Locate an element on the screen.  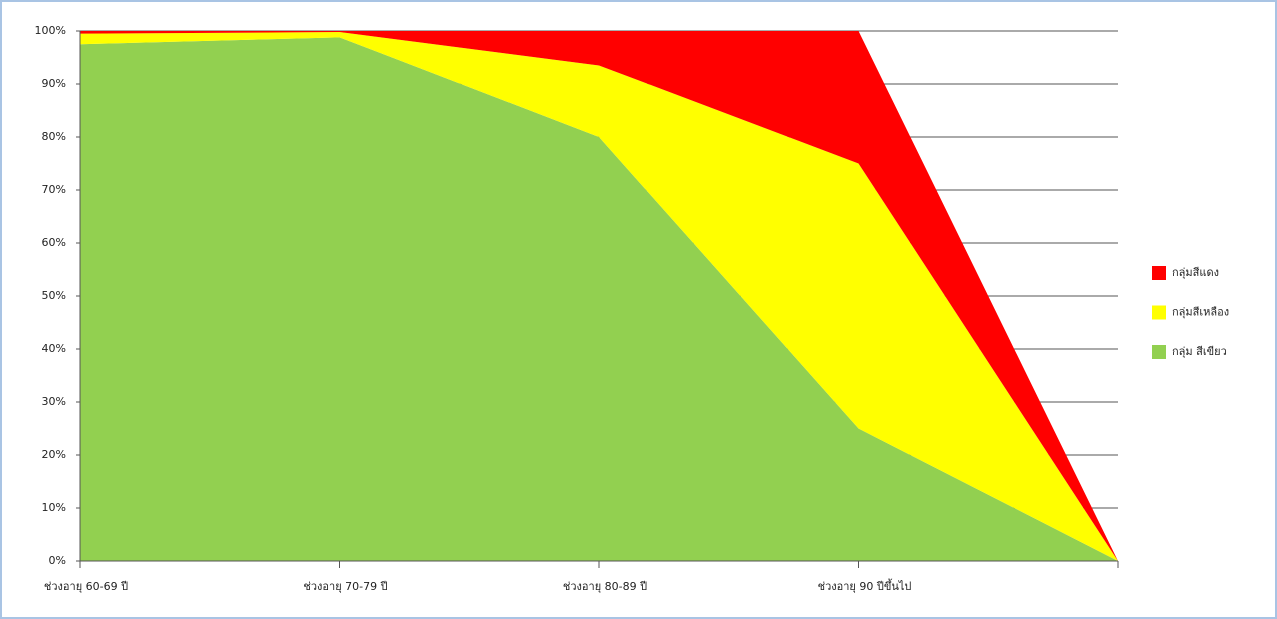
x-tick-label: ช่วงอายุ 70-79 ปี is located at coordinates (345, 586).